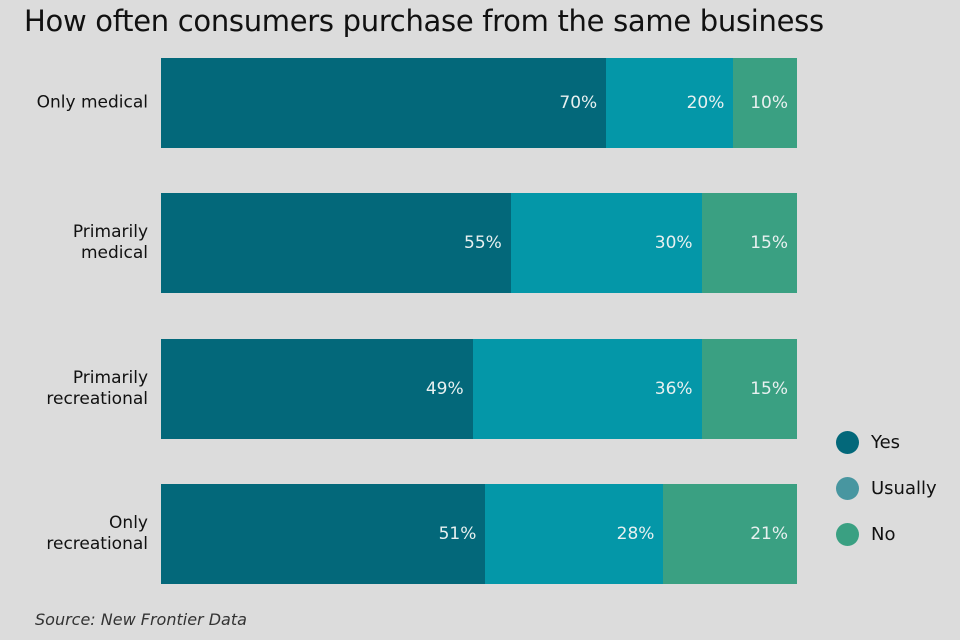  Describe the element at coordinates (883, 534) in the screenshot. I see `legend-label: No` at that location.